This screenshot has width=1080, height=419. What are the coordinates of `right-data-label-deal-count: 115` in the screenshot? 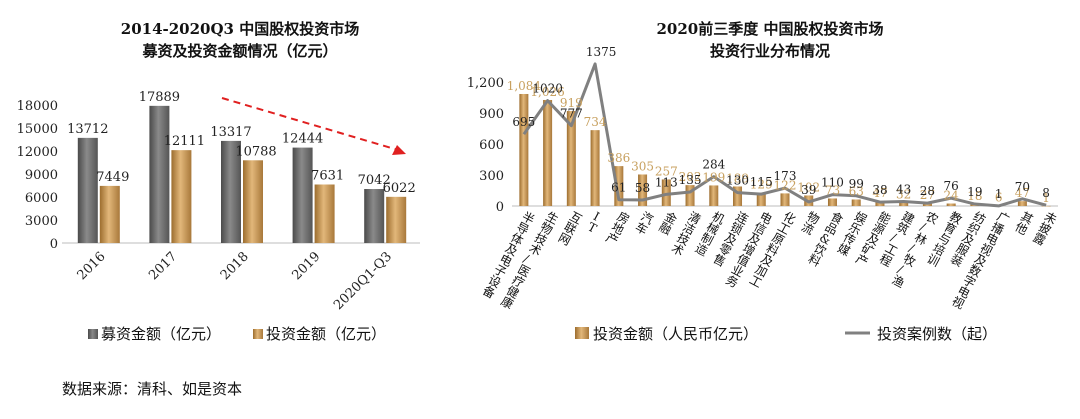 It's located at (761, 182).